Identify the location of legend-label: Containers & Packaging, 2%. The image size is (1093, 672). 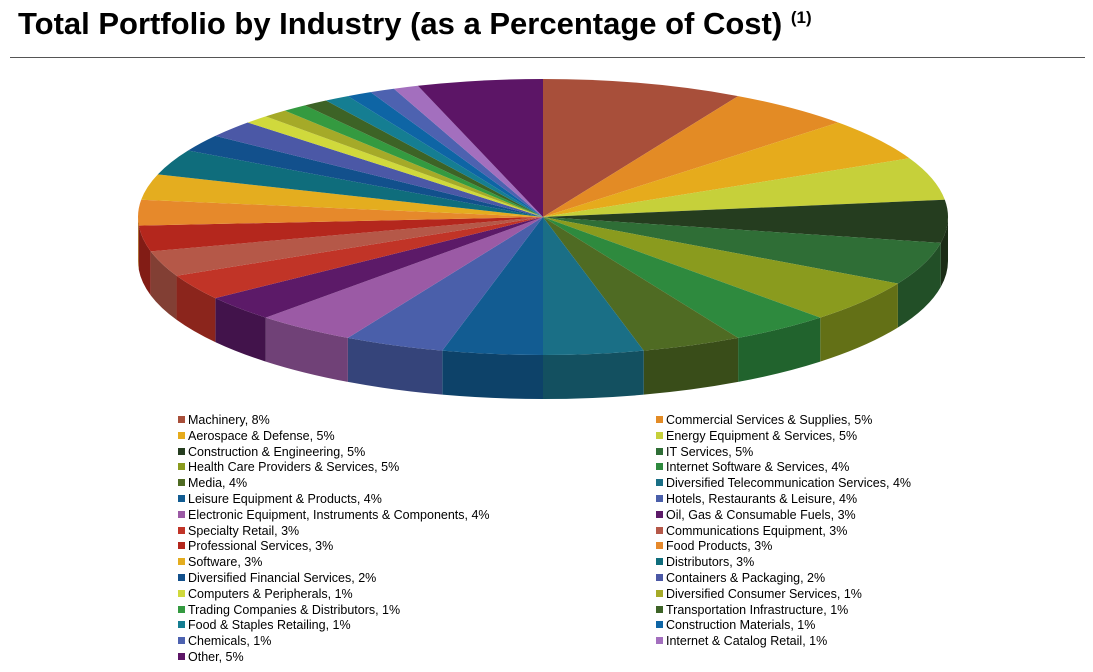
(746, 578).